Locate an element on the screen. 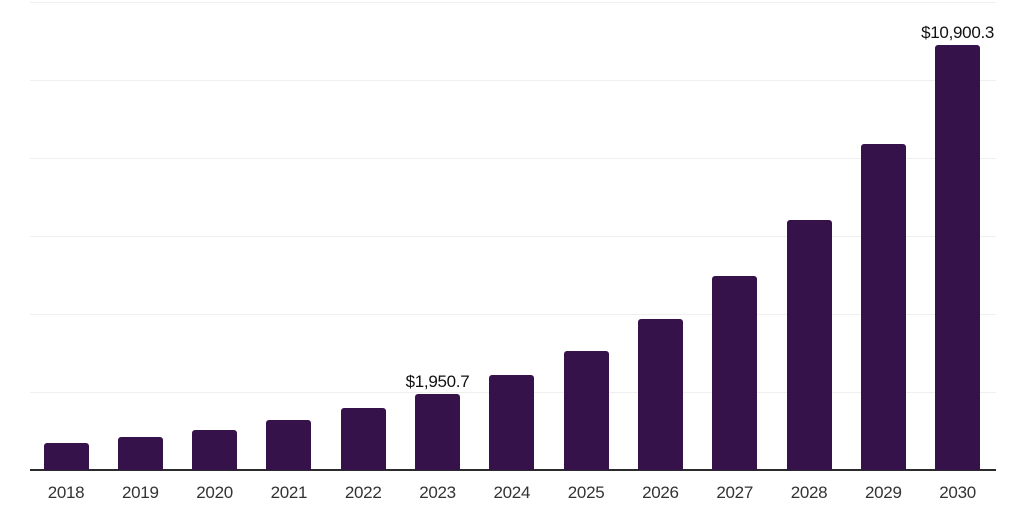 Image resolution: width=1024 pixels, height=512 pixels. x-axis-line is located at coordinates (513, 470).